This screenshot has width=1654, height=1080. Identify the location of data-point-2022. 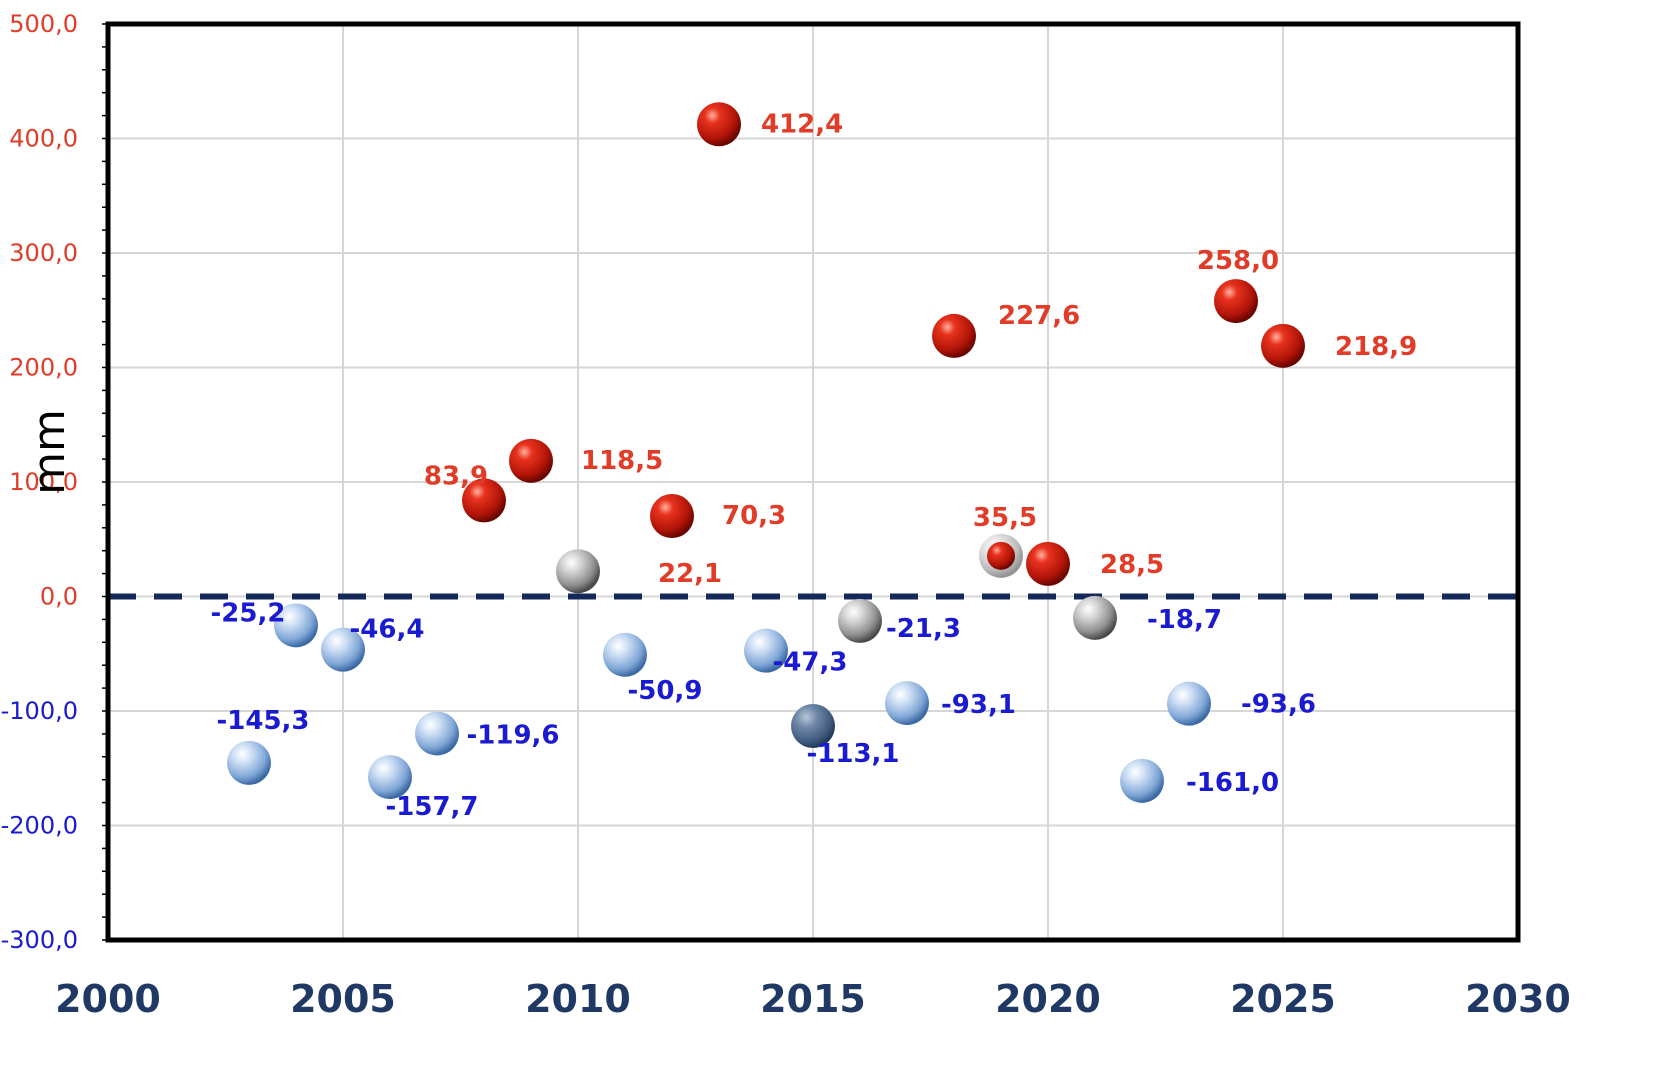
(1142, 780).